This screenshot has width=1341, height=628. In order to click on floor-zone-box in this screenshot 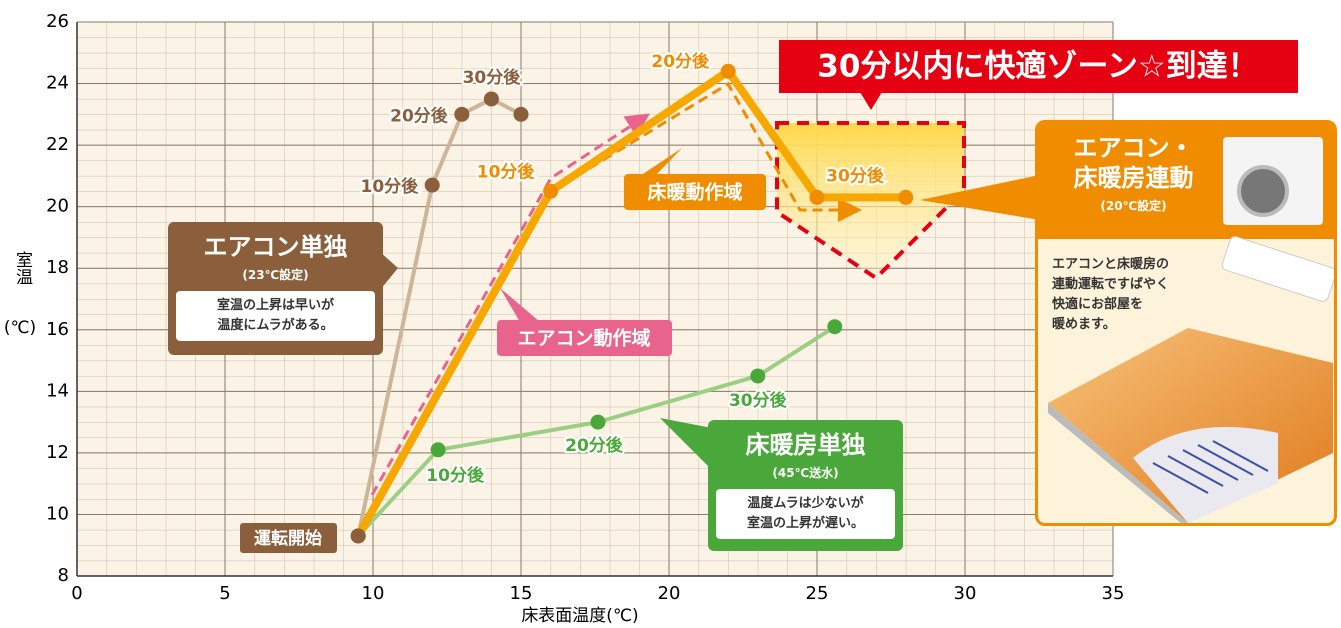, I will do `click(695, 192)`.